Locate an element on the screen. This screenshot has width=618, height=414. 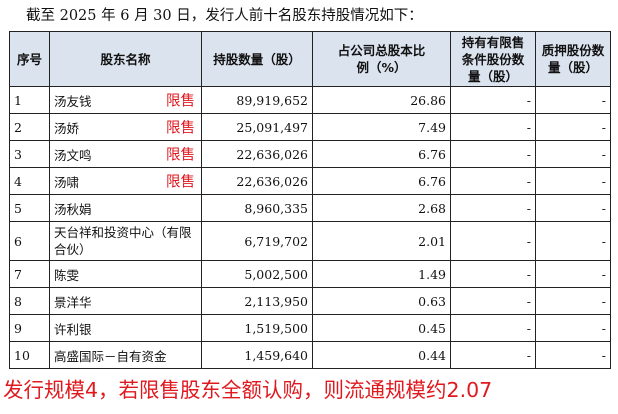
row-percentage: 0.45 is located at coordinates (381, 328).